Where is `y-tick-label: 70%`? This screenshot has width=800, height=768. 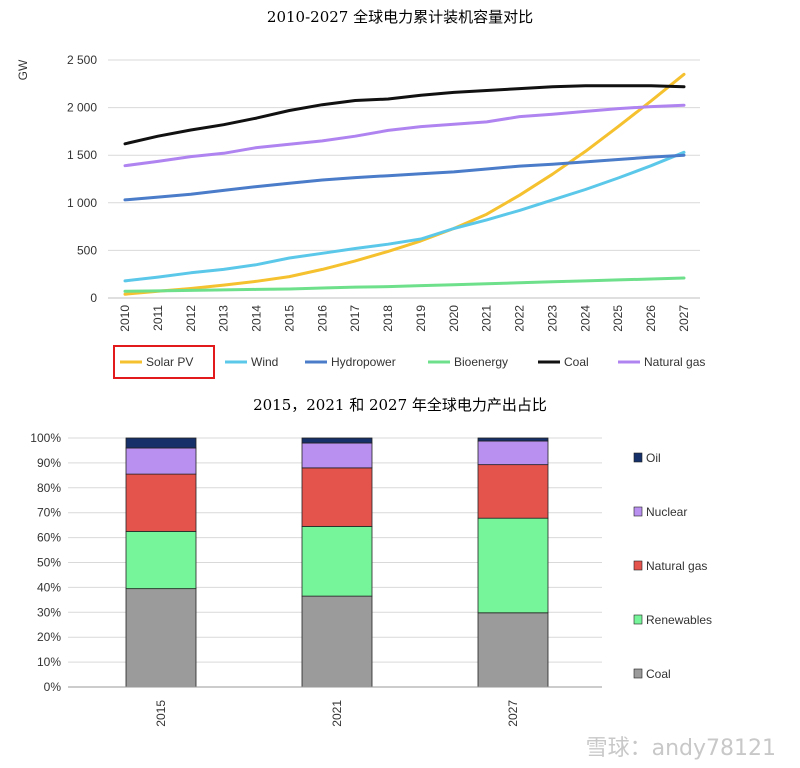
y-tick-label: 70% is located at coordinates (49, 513).